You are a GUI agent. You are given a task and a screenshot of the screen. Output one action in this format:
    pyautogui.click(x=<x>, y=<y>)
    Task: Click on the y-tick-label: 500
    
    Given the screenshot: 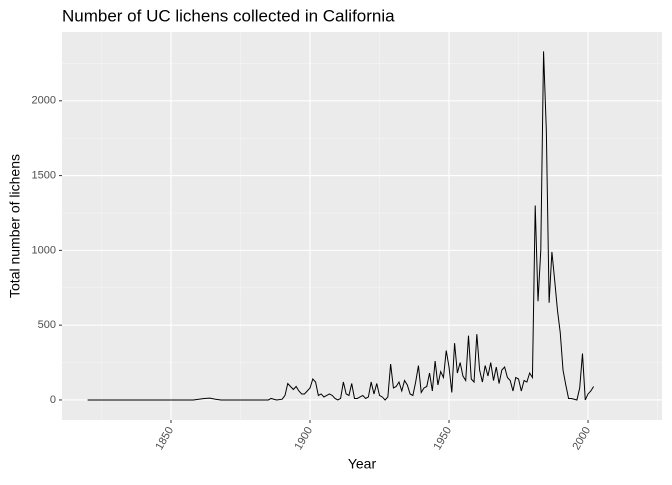 What is the action you would take?
    pyautogui.click(x=47, y=325)
    